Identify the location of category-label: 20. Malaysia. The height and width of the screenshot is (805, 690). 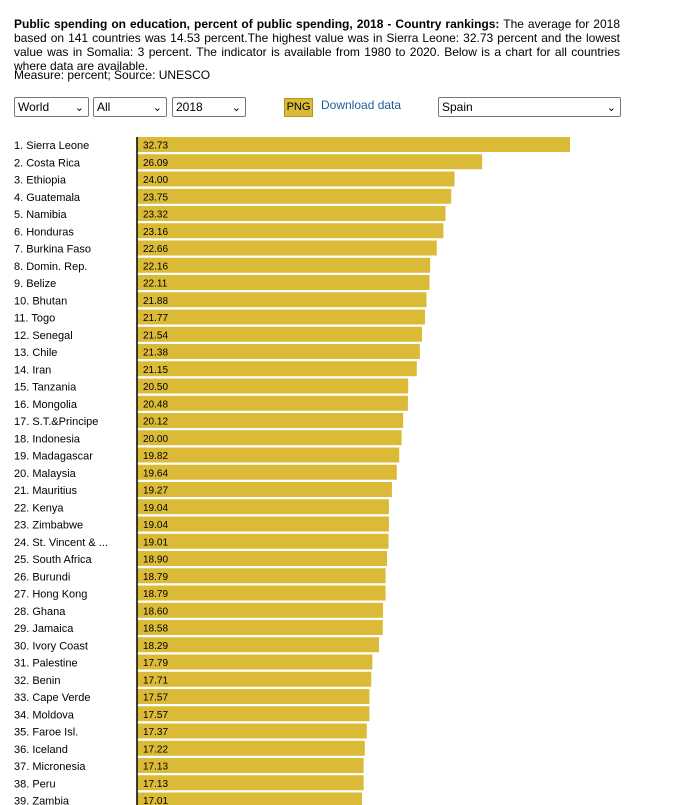
(45, 474).